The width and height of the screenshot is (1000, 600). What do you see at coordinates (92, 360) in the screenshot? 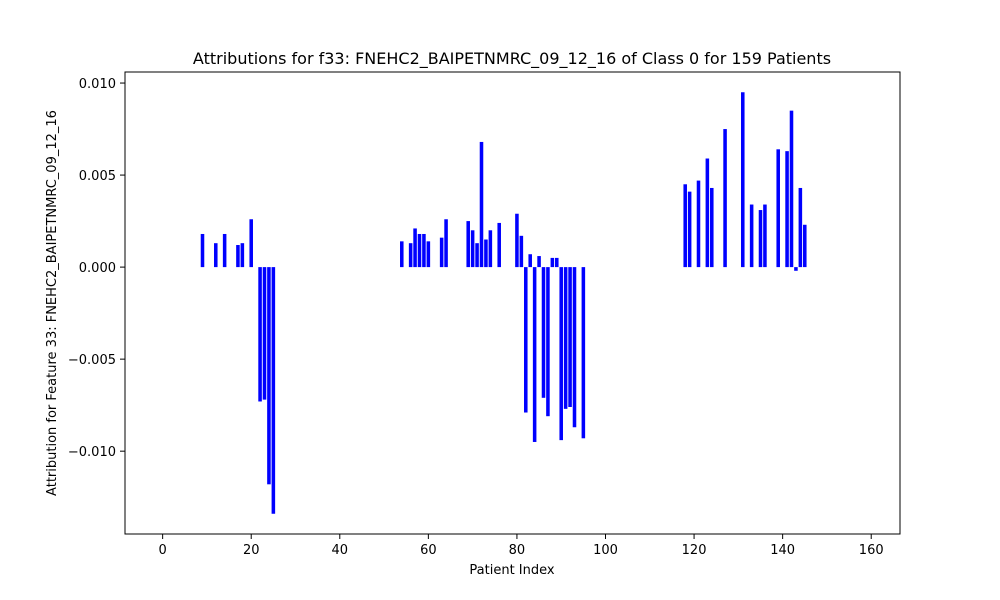
I see `y-tick-label: −0.005` at bounding box center [92, 360].